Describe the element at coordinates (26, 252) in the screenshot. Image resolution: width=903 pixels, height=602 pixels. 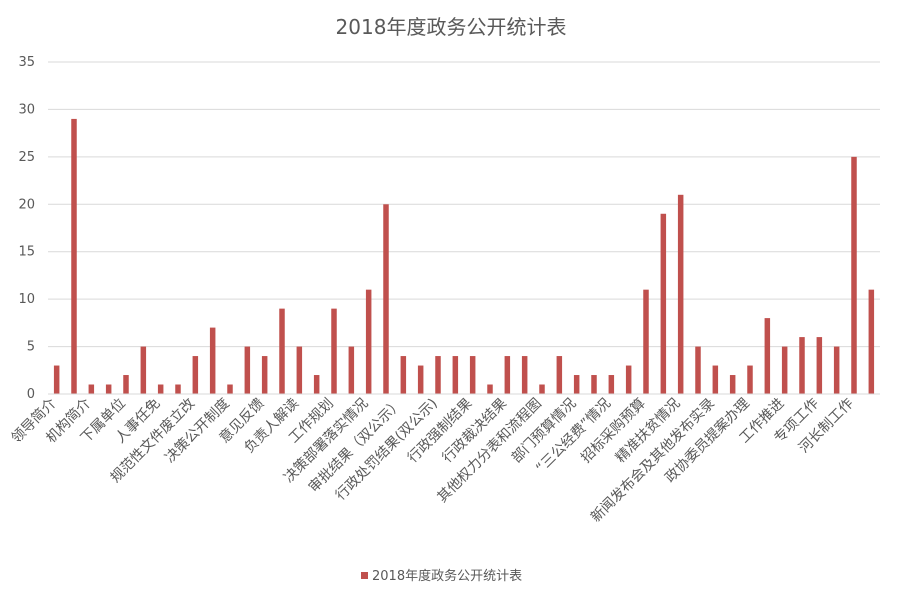
I see `y-tick-label: 15` at that location.